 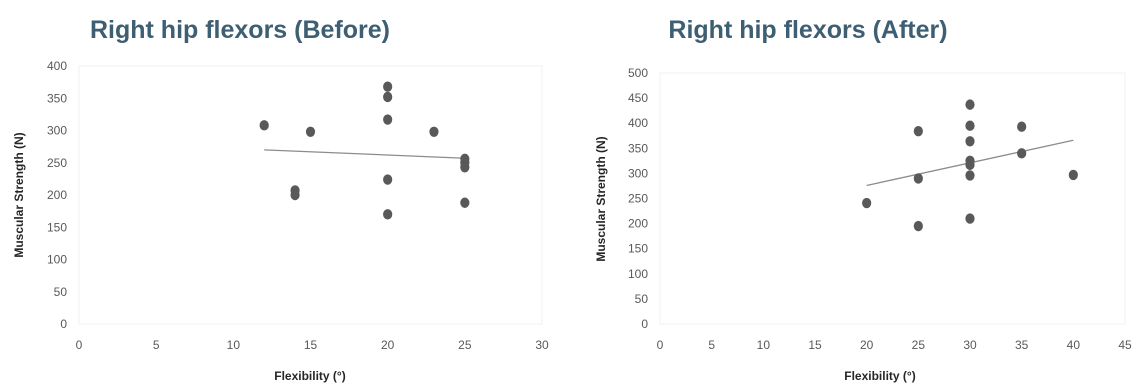 I want to click on x-tick-label: 40, so click(x=1074, y=345).